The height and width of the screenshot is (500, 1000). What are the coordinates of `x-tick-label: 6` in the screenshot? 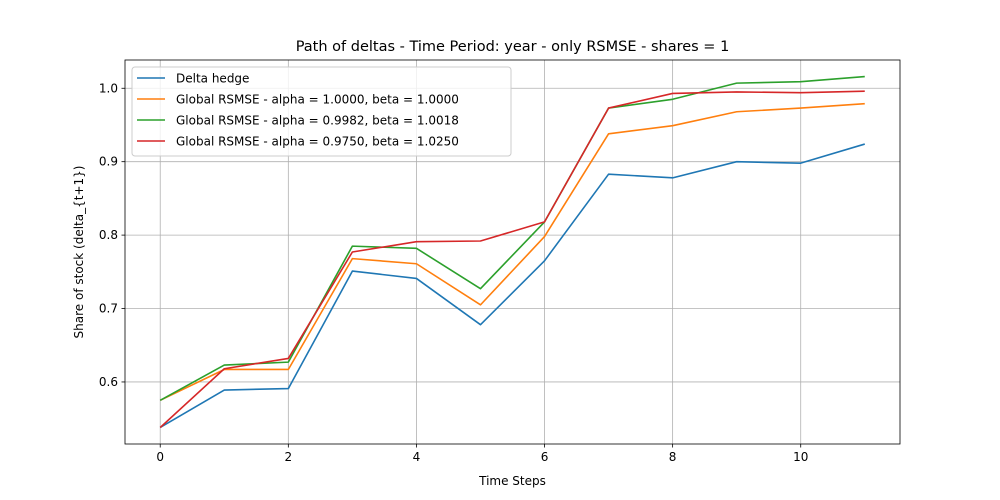 It's located at (545, 457).